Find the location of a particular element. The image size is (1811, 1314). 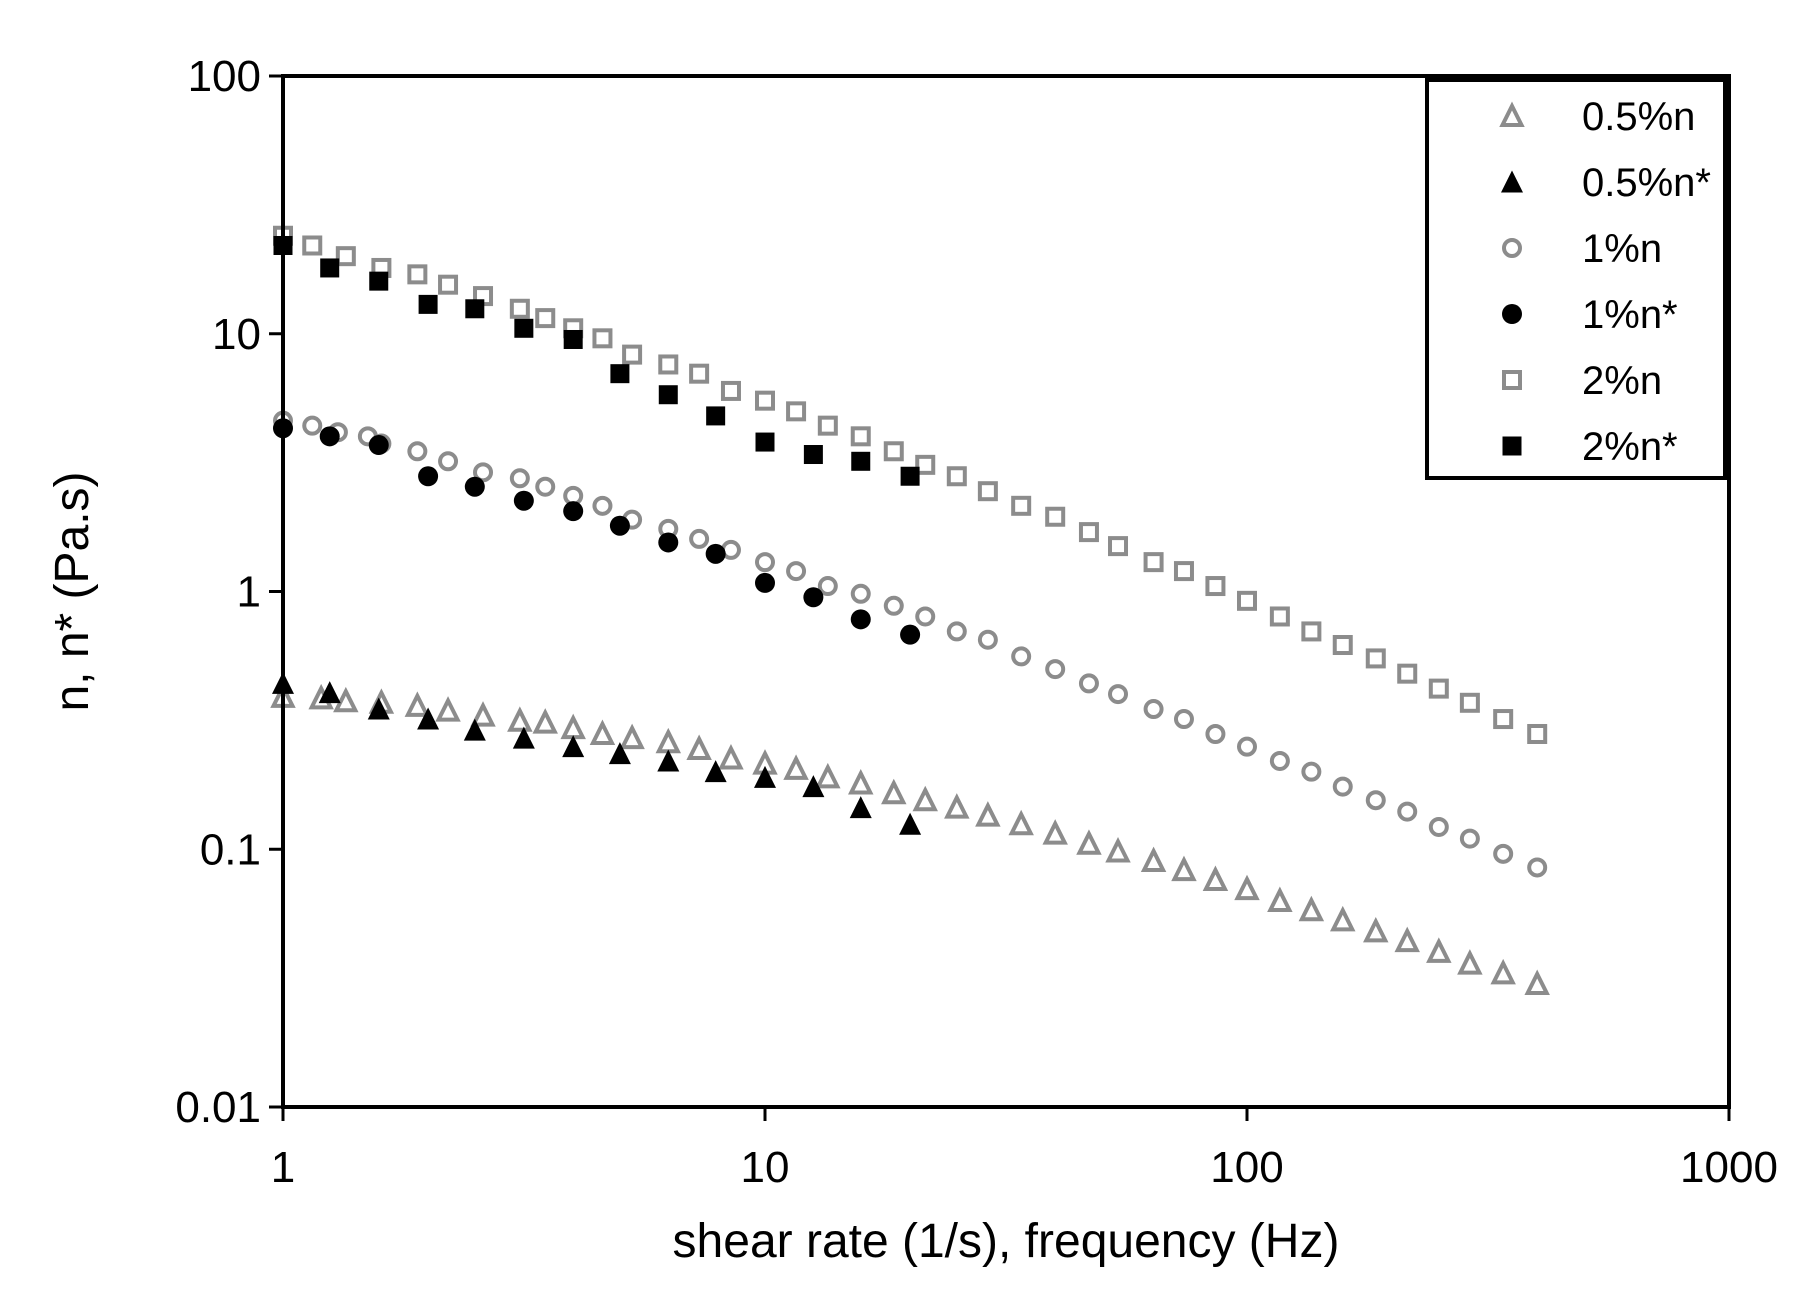

legend-label: 1%n is located at coordinates (1622, 249).